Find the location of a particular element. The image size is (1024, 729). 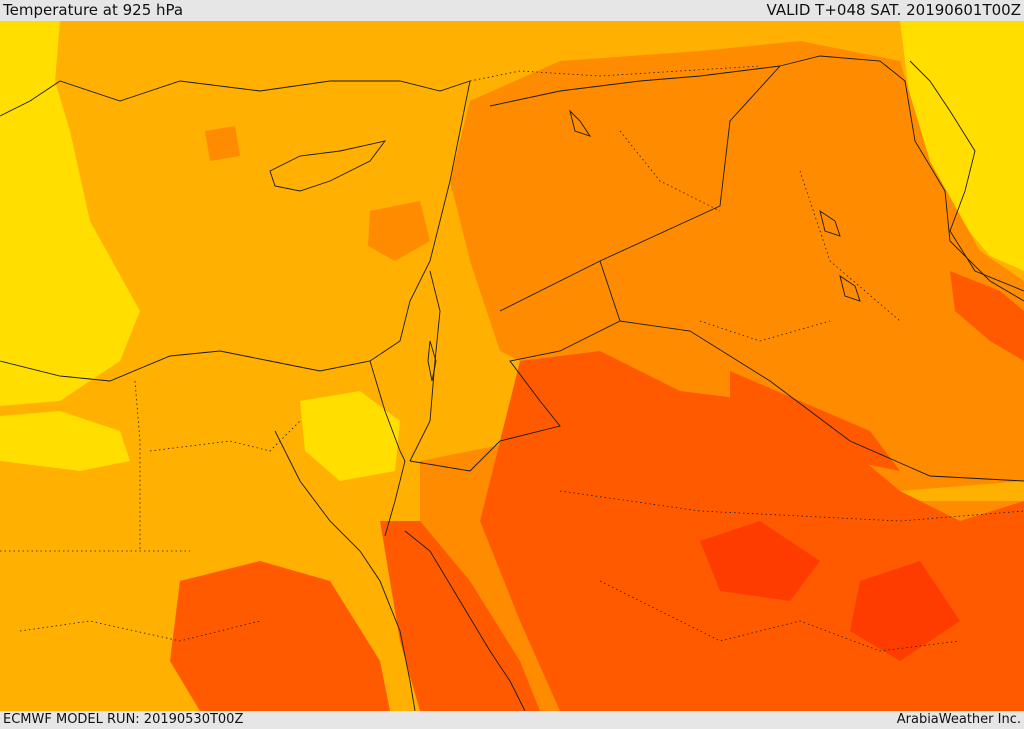

caspian-coastline is located at coordinates (966, 176).